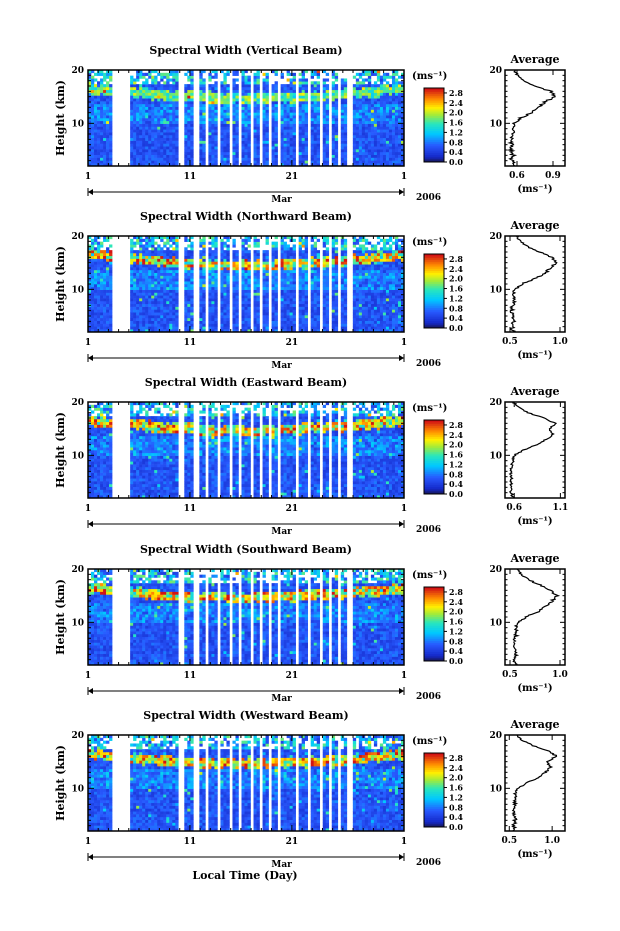  I want to click on colorbar-swatch, so click(434, 126).